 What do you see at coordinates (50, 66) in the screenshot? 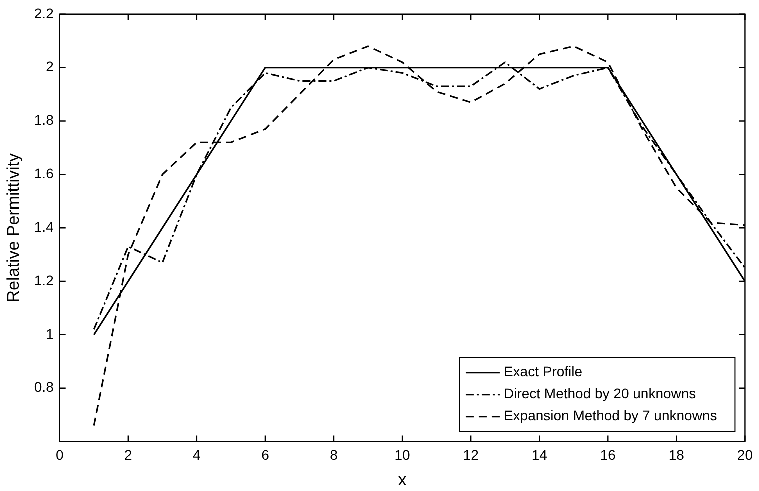
I see `y-tick-label: 2` at bounding box center [50, 66].